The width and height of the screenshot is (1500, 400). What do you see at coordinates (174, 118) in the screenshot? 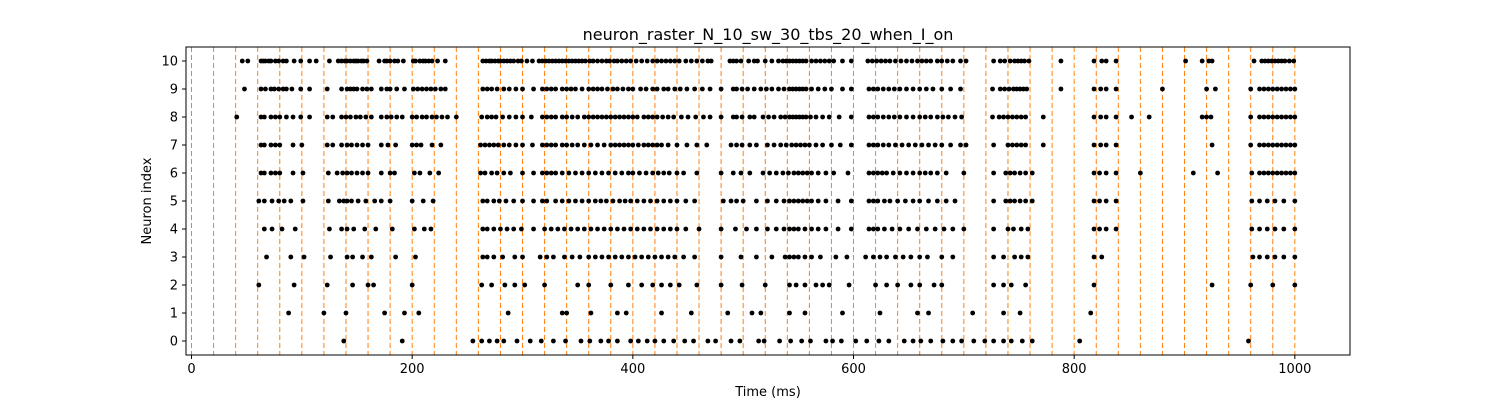
I see `y-tick-label: 8` at bounding box center [174, 118].